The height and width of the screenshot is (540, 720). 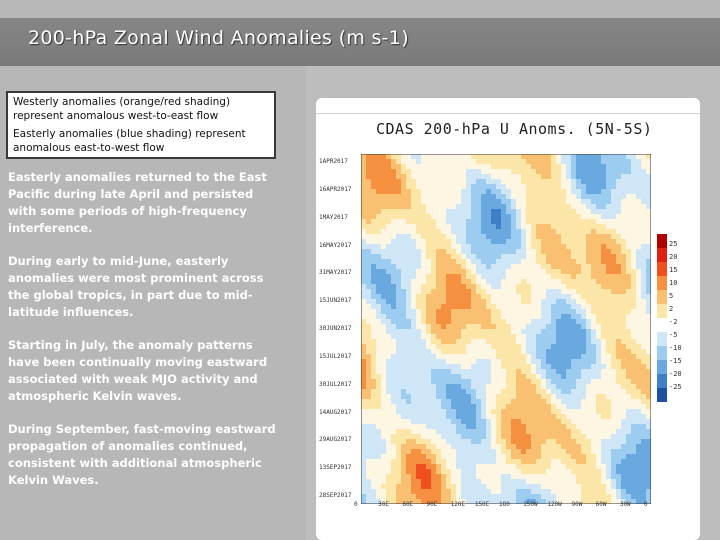 What do you see at coordinates (335, 189) in the screenshot?
I see `date-label: 16APR2017` at bounding box center [335, 189].